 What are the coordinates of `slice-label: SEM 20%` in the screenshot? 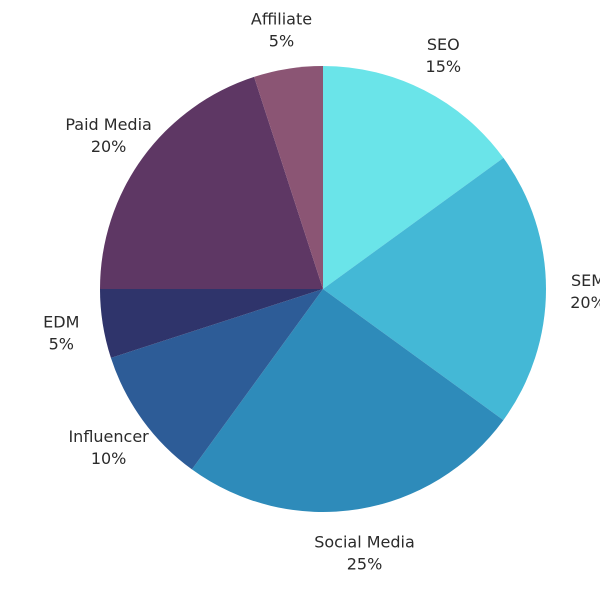 It's located at (585, 291).